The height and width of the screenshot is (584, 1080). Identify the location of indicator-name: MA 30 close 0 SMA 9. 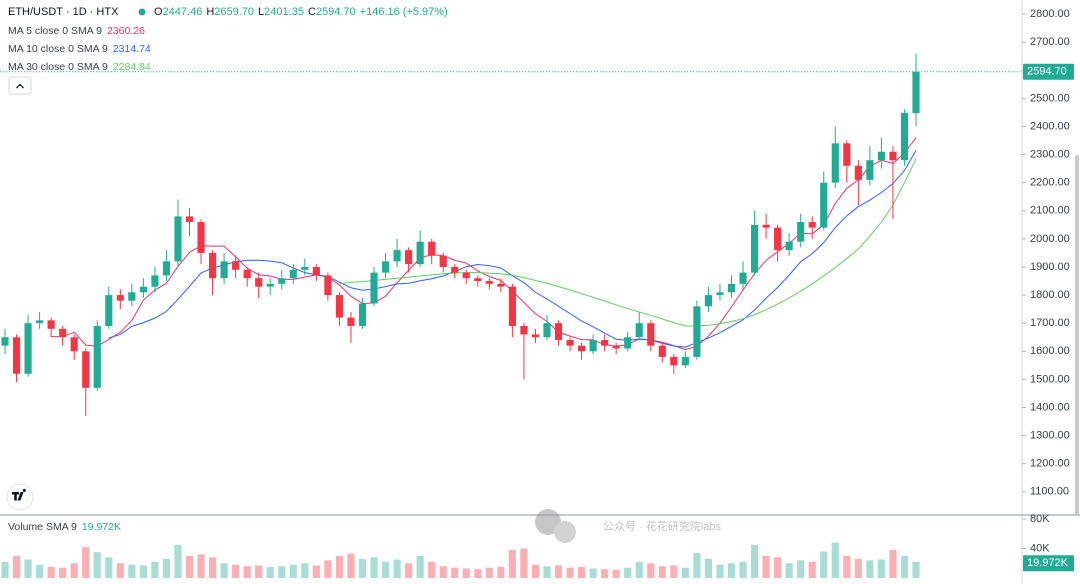
(58, 67).